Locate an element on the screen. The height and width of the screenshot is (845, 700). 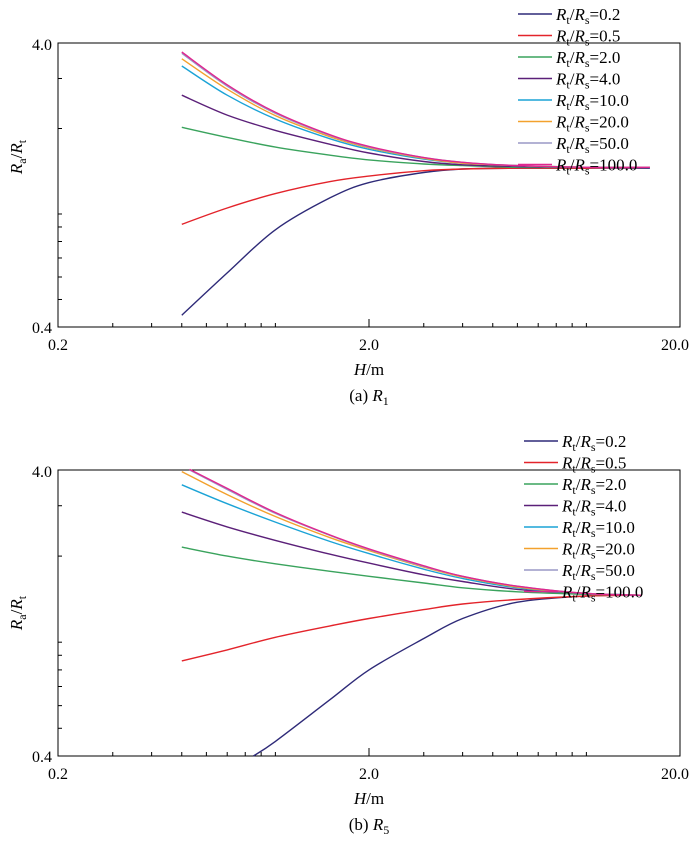
chart-caption: (a) R1 is located at coordinates (369, 397).